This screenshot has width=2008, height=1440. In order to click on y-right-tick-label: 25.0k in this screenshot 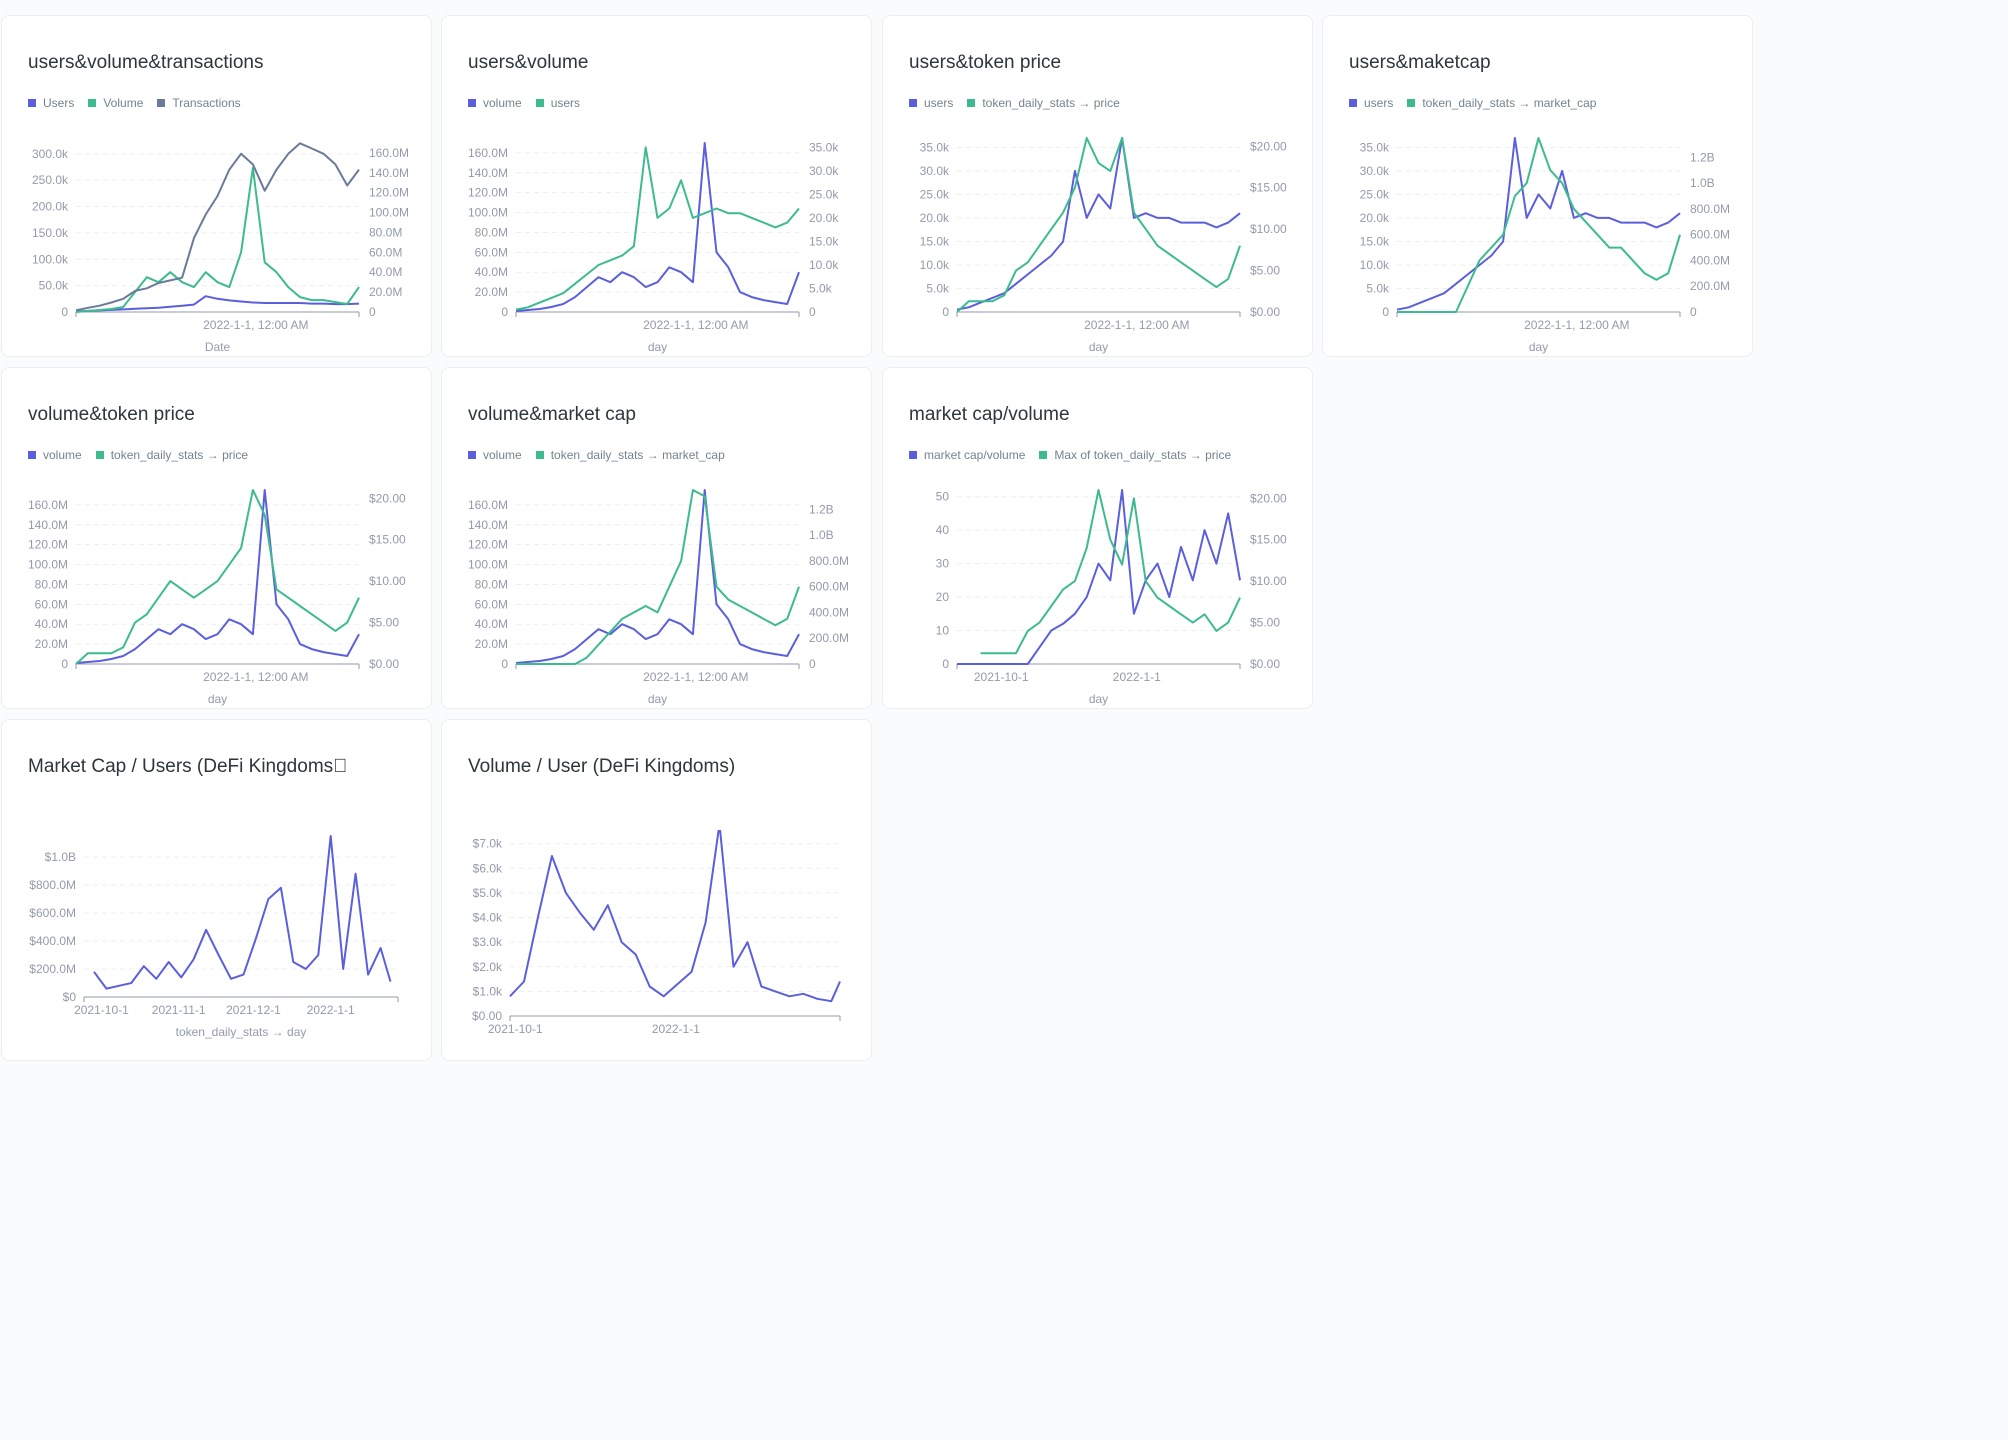, I will do `click(824, 194)`.